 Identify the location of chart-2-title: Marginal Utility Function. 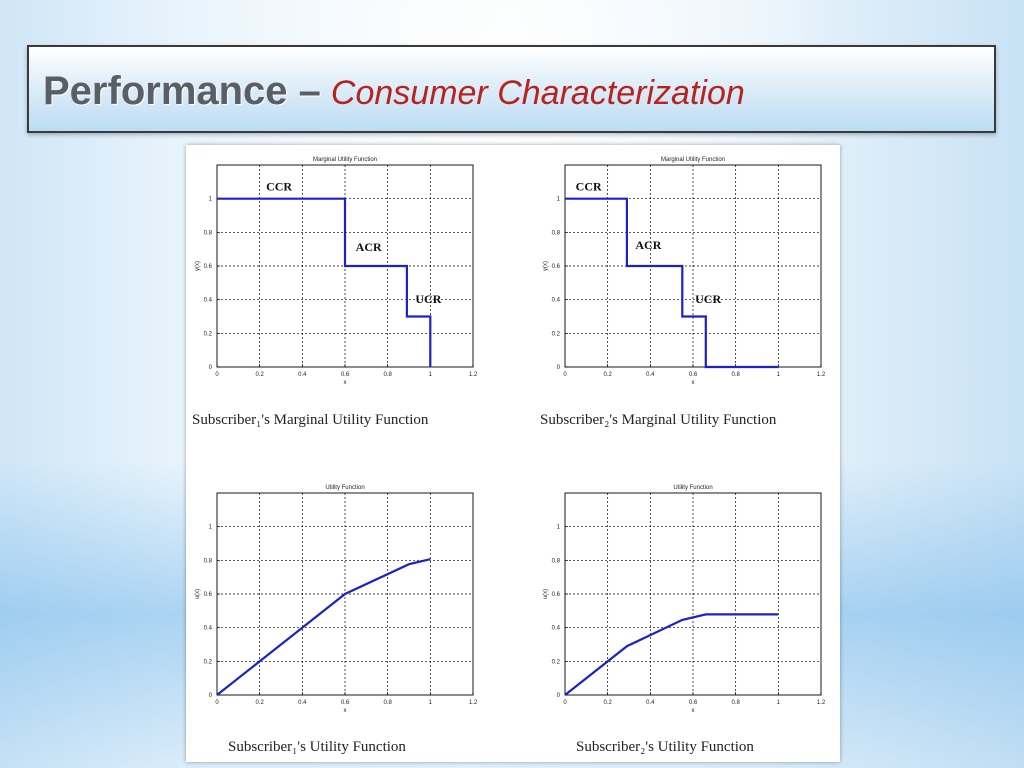
(693, 160).